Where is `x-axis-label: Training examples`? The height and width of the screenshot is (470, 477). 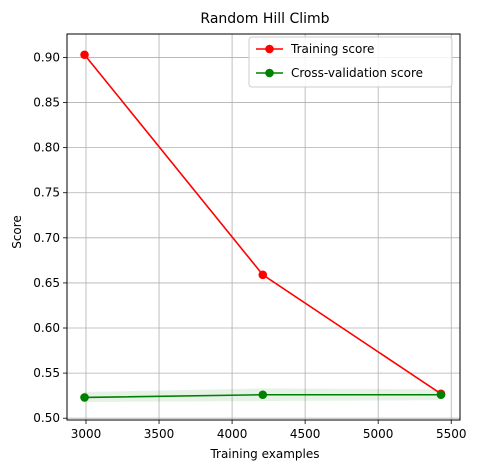 x-axis-label: Training examples is located at coordinates (264, 454).